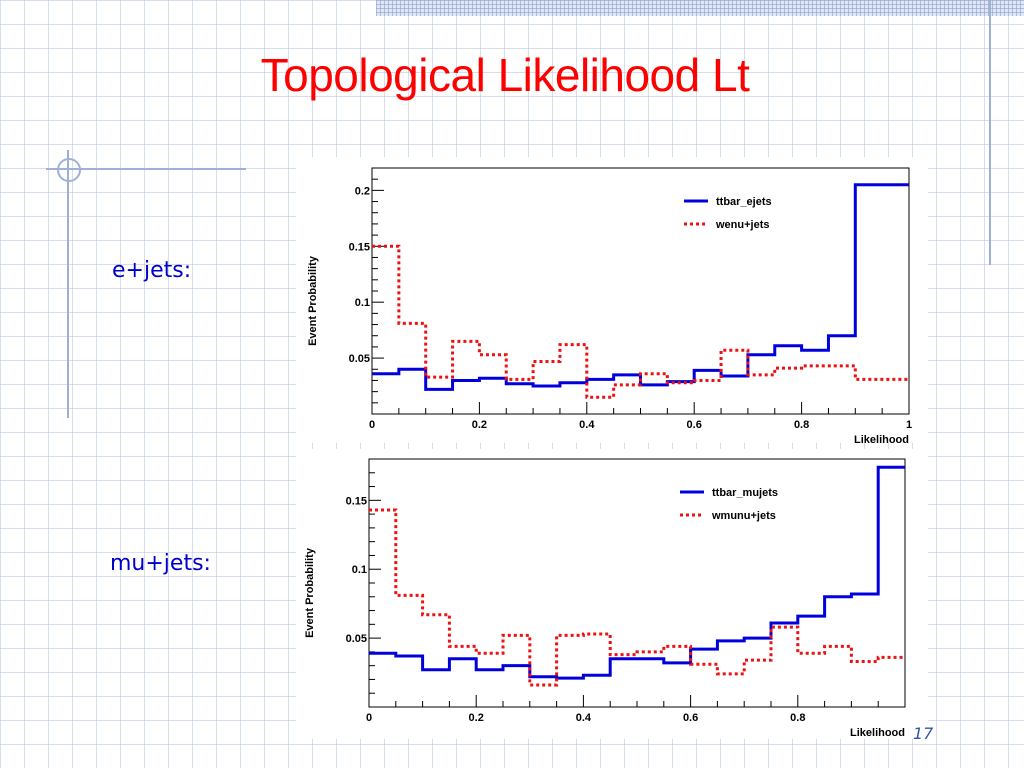  I want to click on slide-title: Topological Likelihood Lt, so click(505, 75).